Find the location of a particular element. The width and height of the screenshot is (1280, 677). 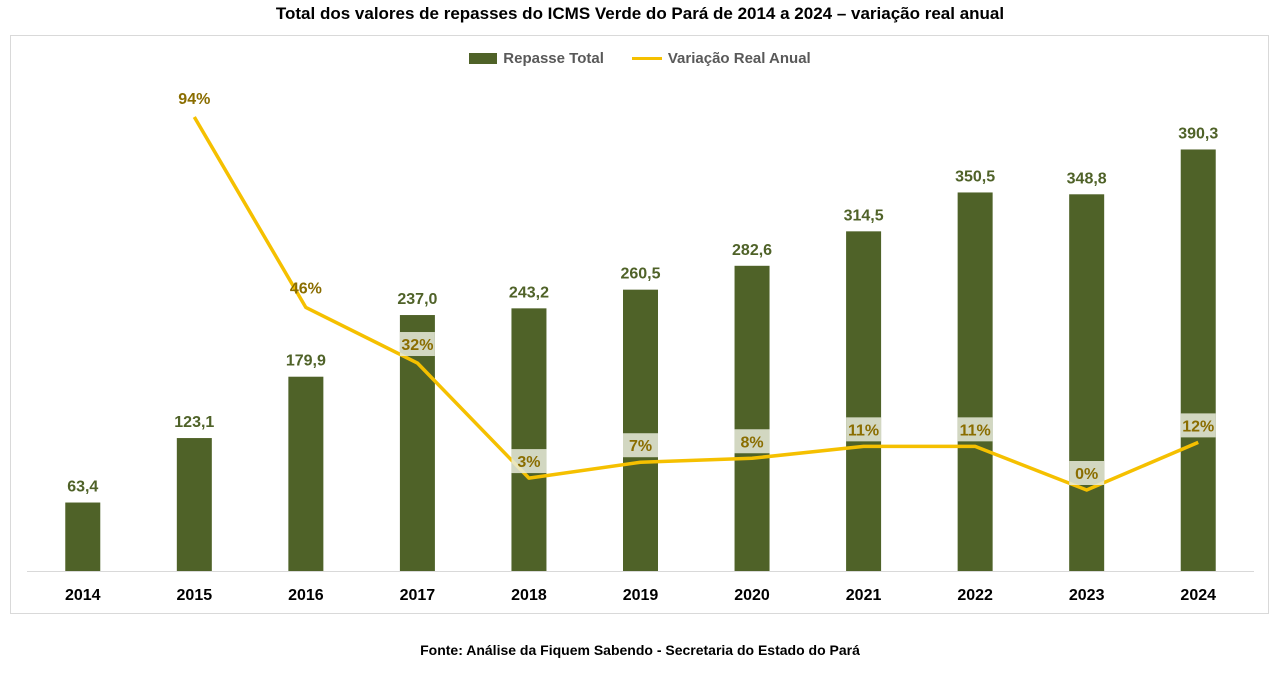

legend: Repasse Total Variação Real Anual is located at coordinates (640, 58).